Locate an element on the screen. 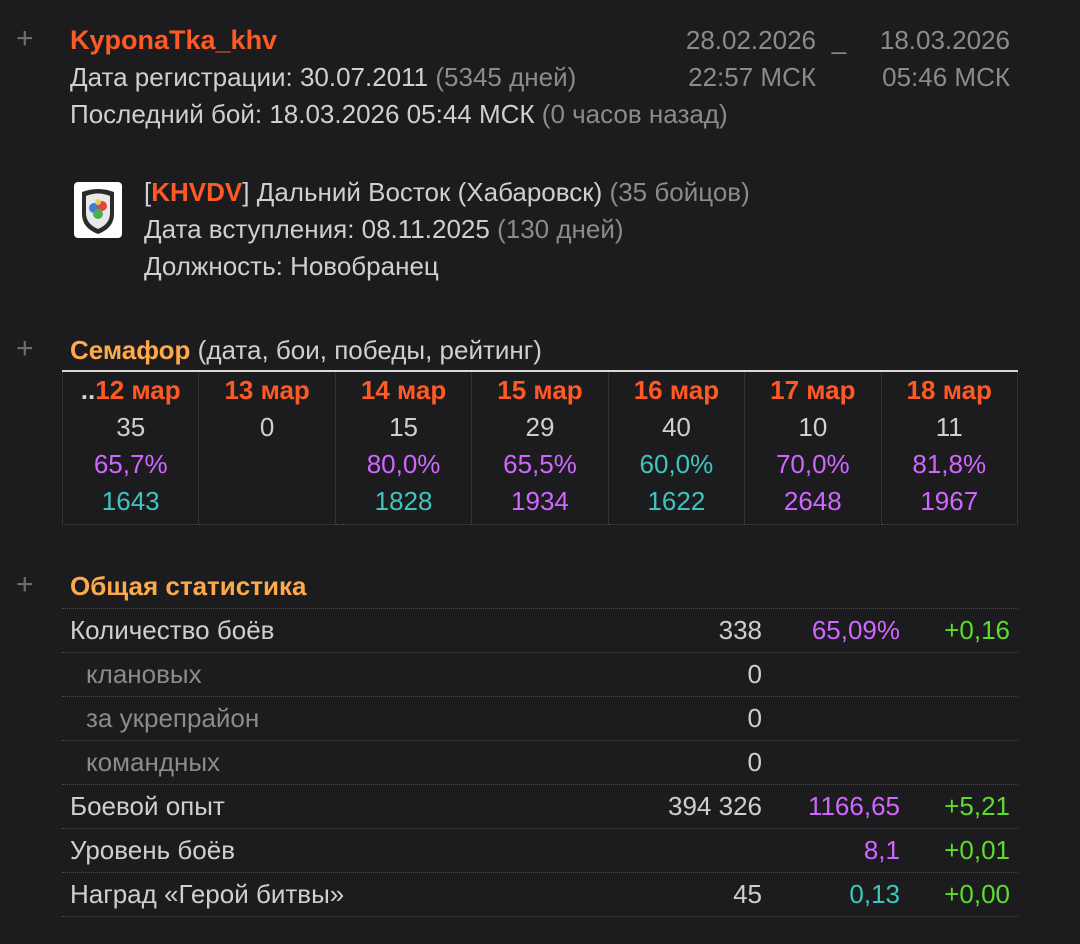 The image size is (1080, 944). semafor-day-date: 18 мар is located at coordinates (949, 390).